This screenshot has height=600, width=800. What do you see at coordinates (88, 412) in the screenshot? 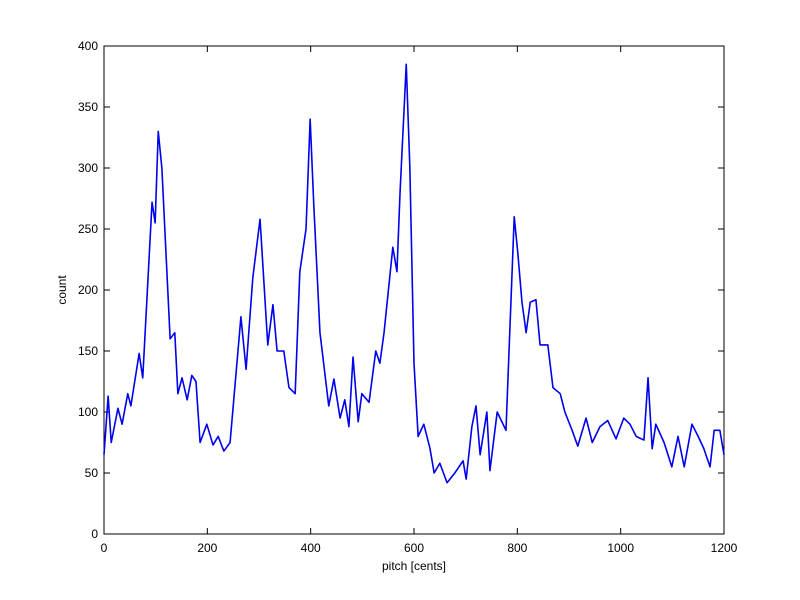
I see `y-tick-label: 100` at bounding box center [88, 412].